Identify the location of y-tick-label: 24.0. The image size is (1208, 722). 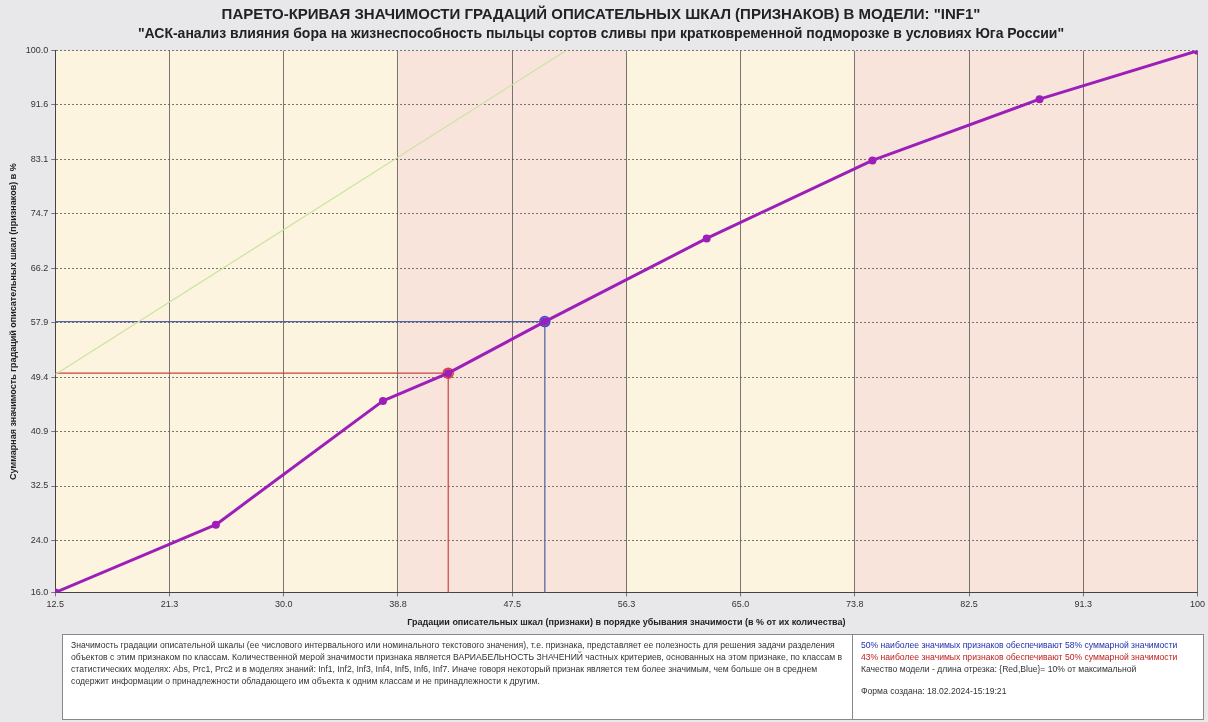
(39, 540).